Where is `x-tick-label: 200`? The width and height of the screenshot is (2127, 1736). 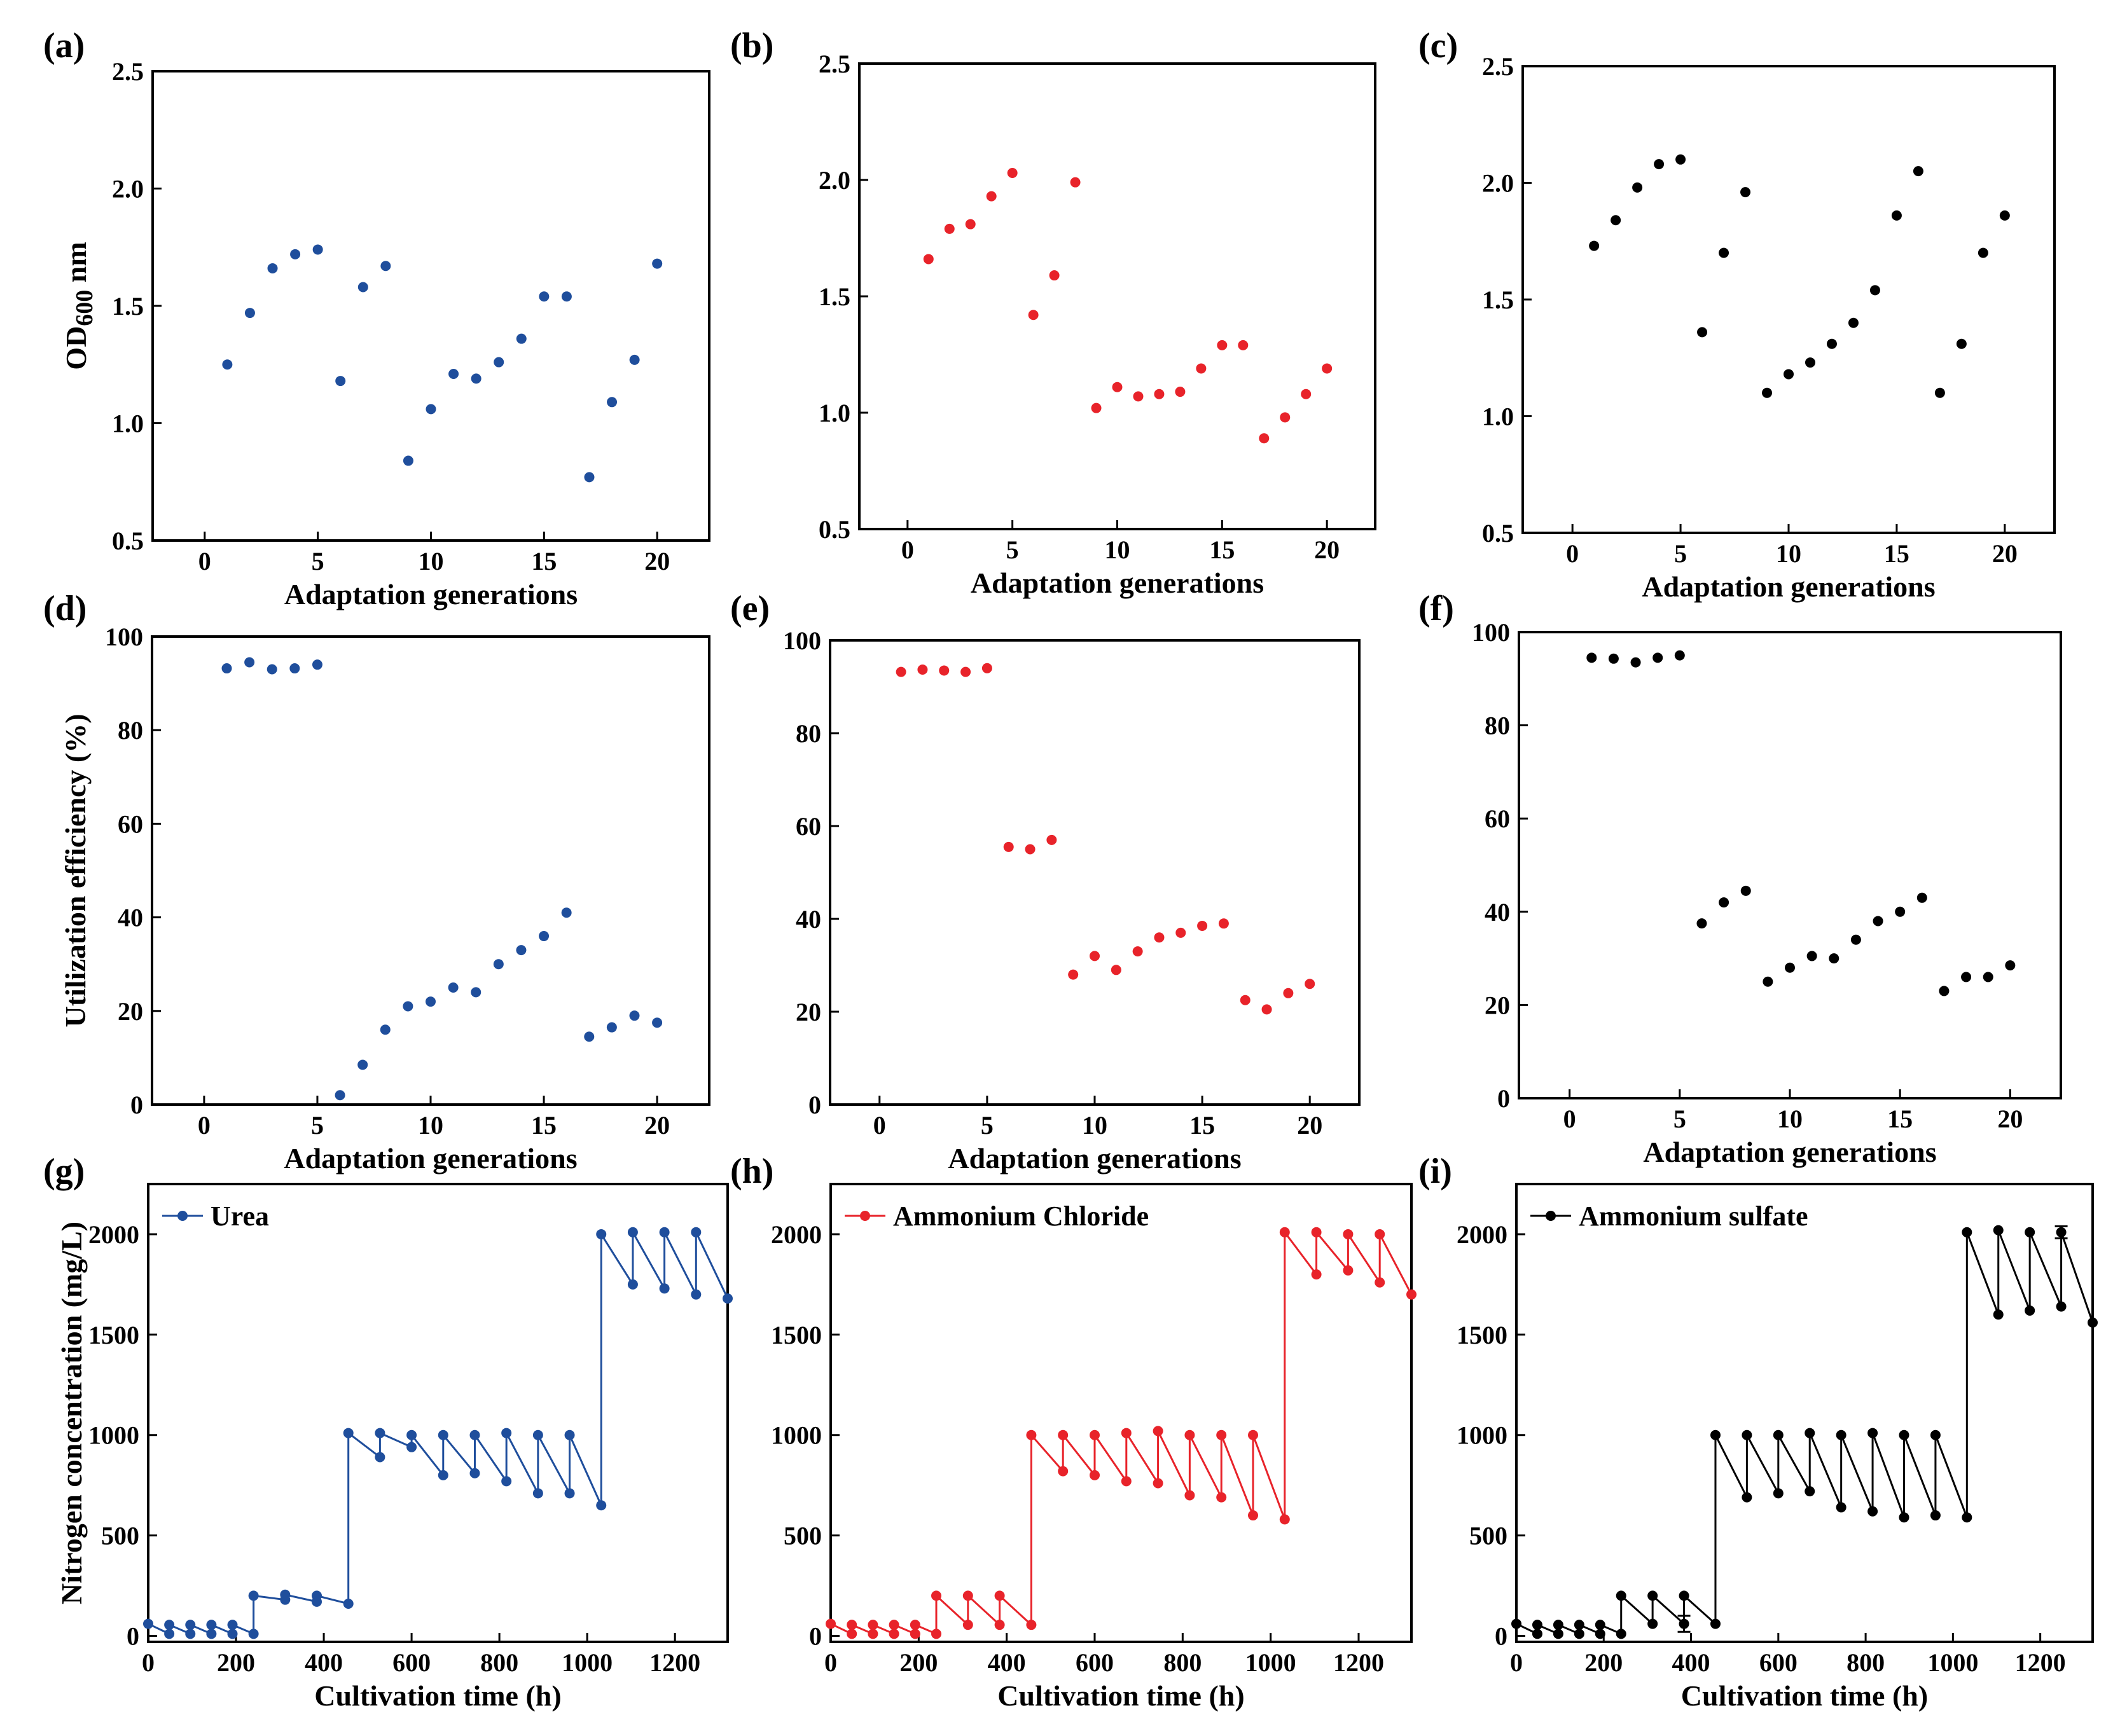
x-tick-label: 200 is located at coordinates (236, 1662).